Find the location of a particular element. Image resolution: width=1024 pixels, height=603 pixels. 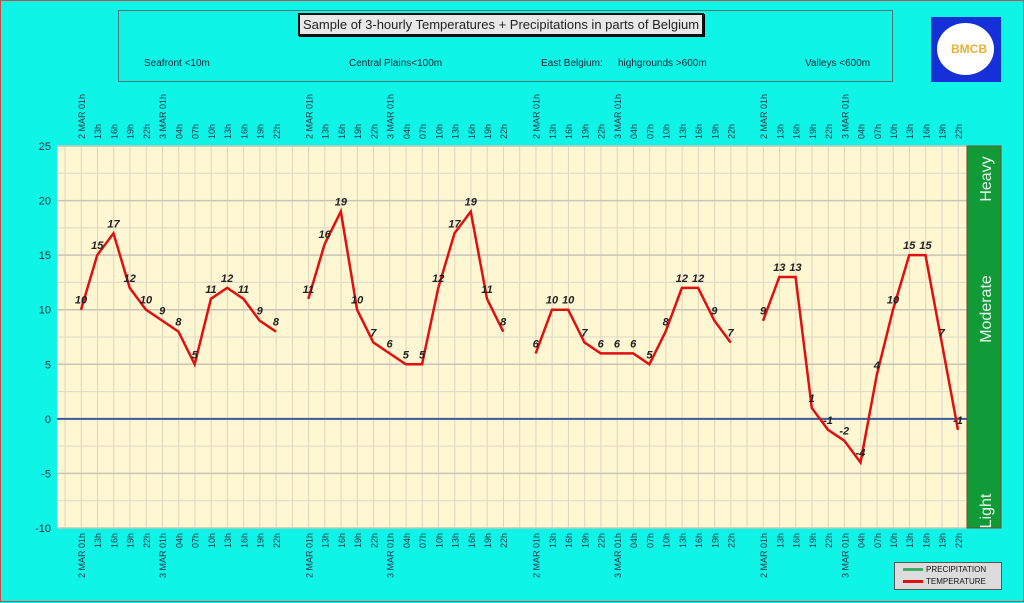

legend-label: TEMPERATURE is located at coordinates (956, 581).